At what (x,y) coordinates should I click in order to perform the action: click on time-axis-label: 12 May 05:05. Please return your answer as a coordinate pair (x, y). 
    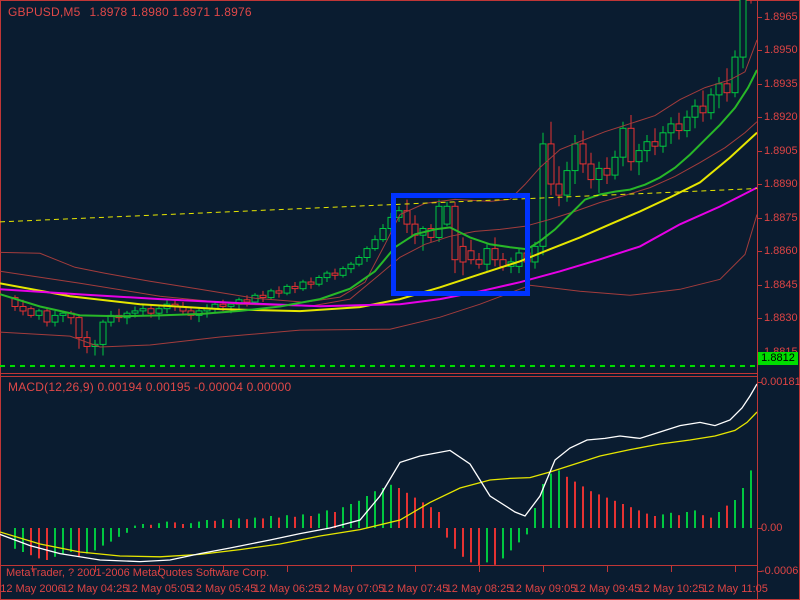
    Looking at the image, I should click on (159, 589).